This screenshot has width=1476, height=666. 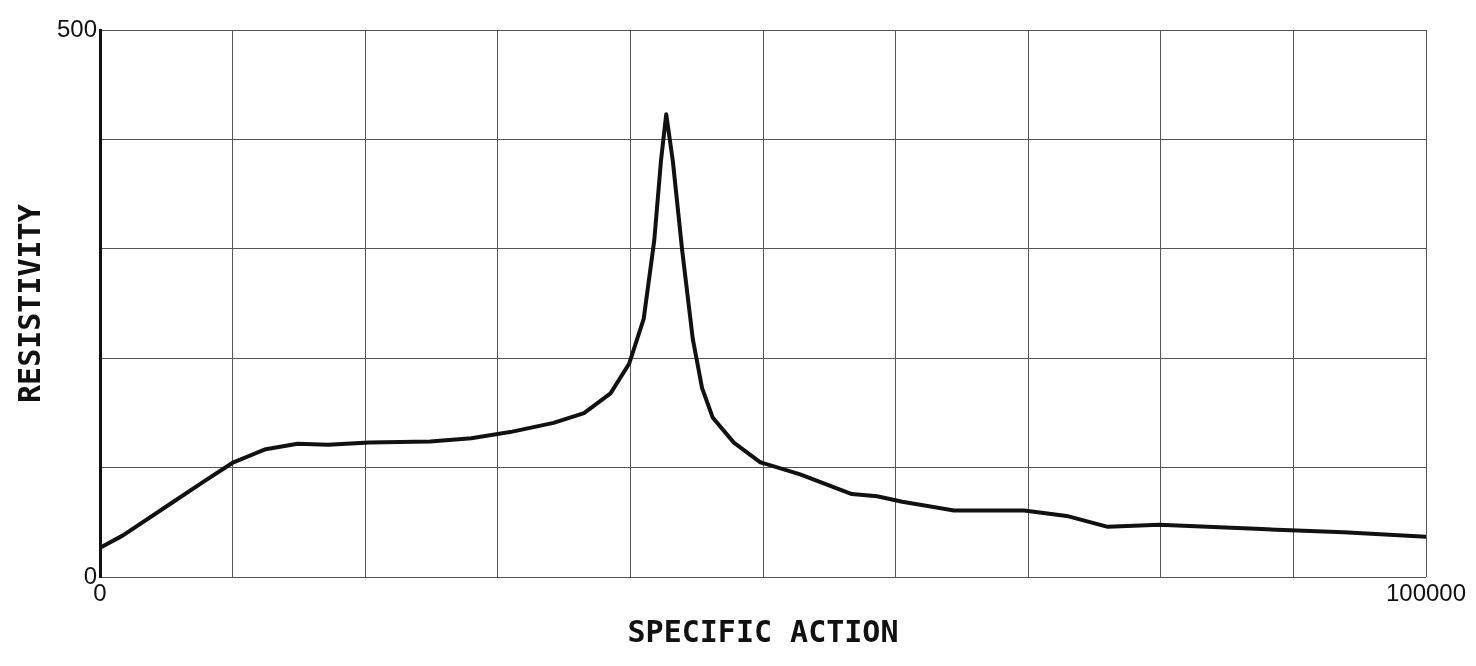 What do you see at coordinates (77, 28) in the screenshot?
I see `y-tick-label: 500` at bounding box center [77, 28].